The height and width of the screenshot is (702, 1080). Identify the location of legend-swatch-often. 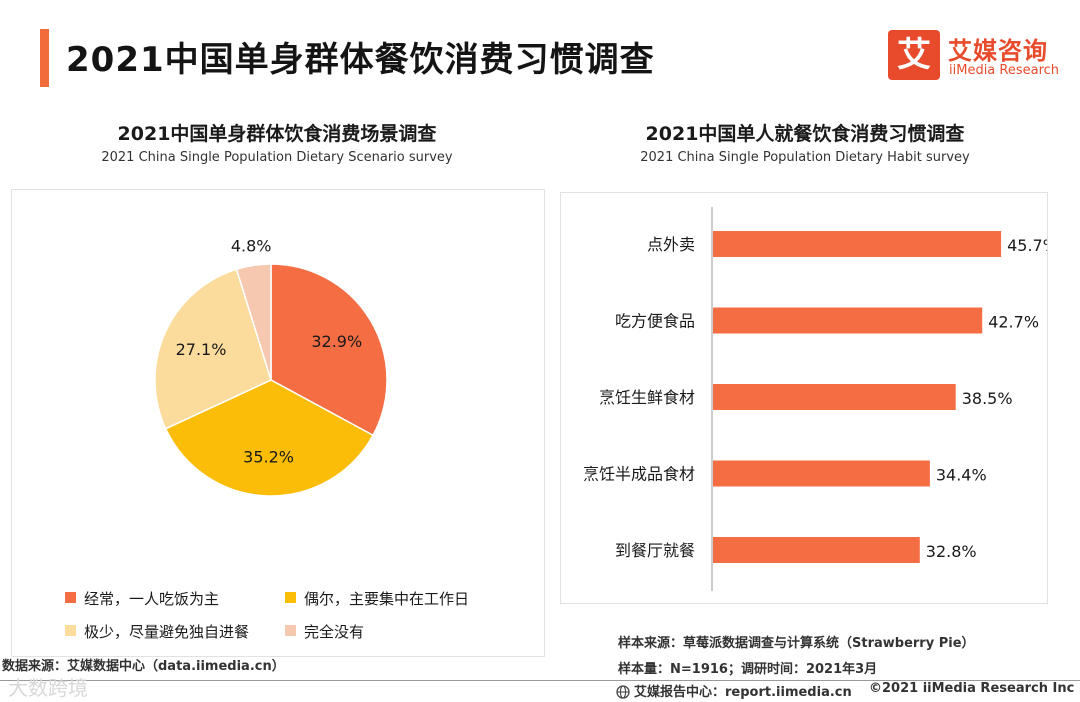
(70, 597).